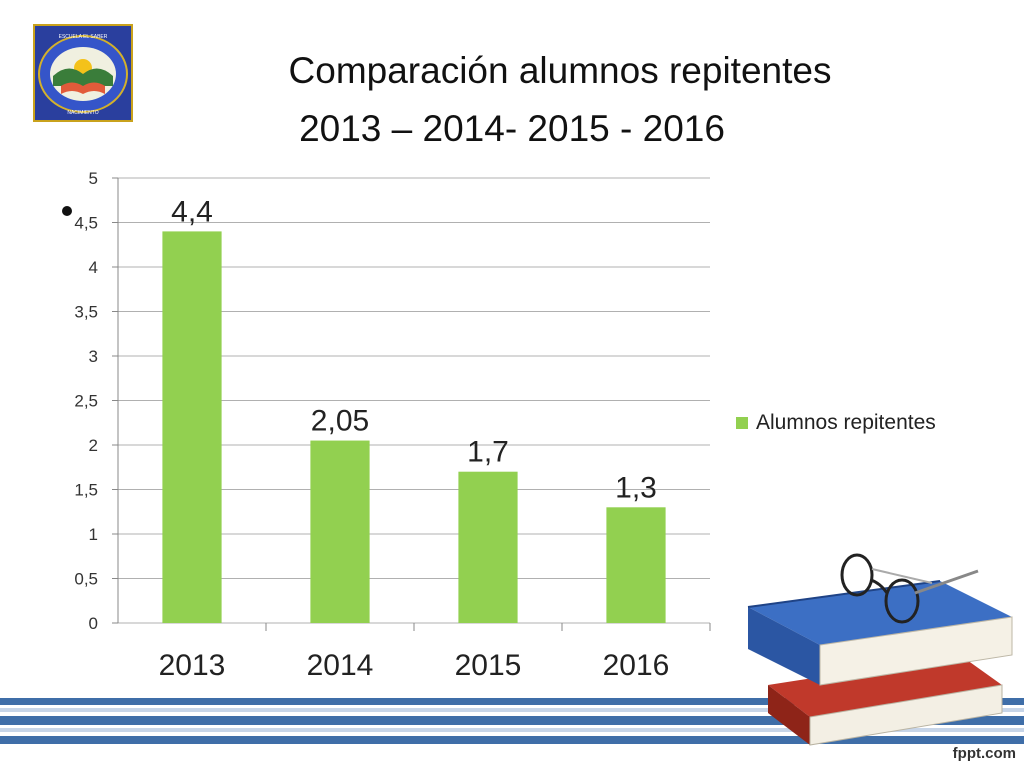  What do you see at coordinates (93, 445) in the screenshot?
I see `y-tick-label: 2` at bounding box center [93, 445].